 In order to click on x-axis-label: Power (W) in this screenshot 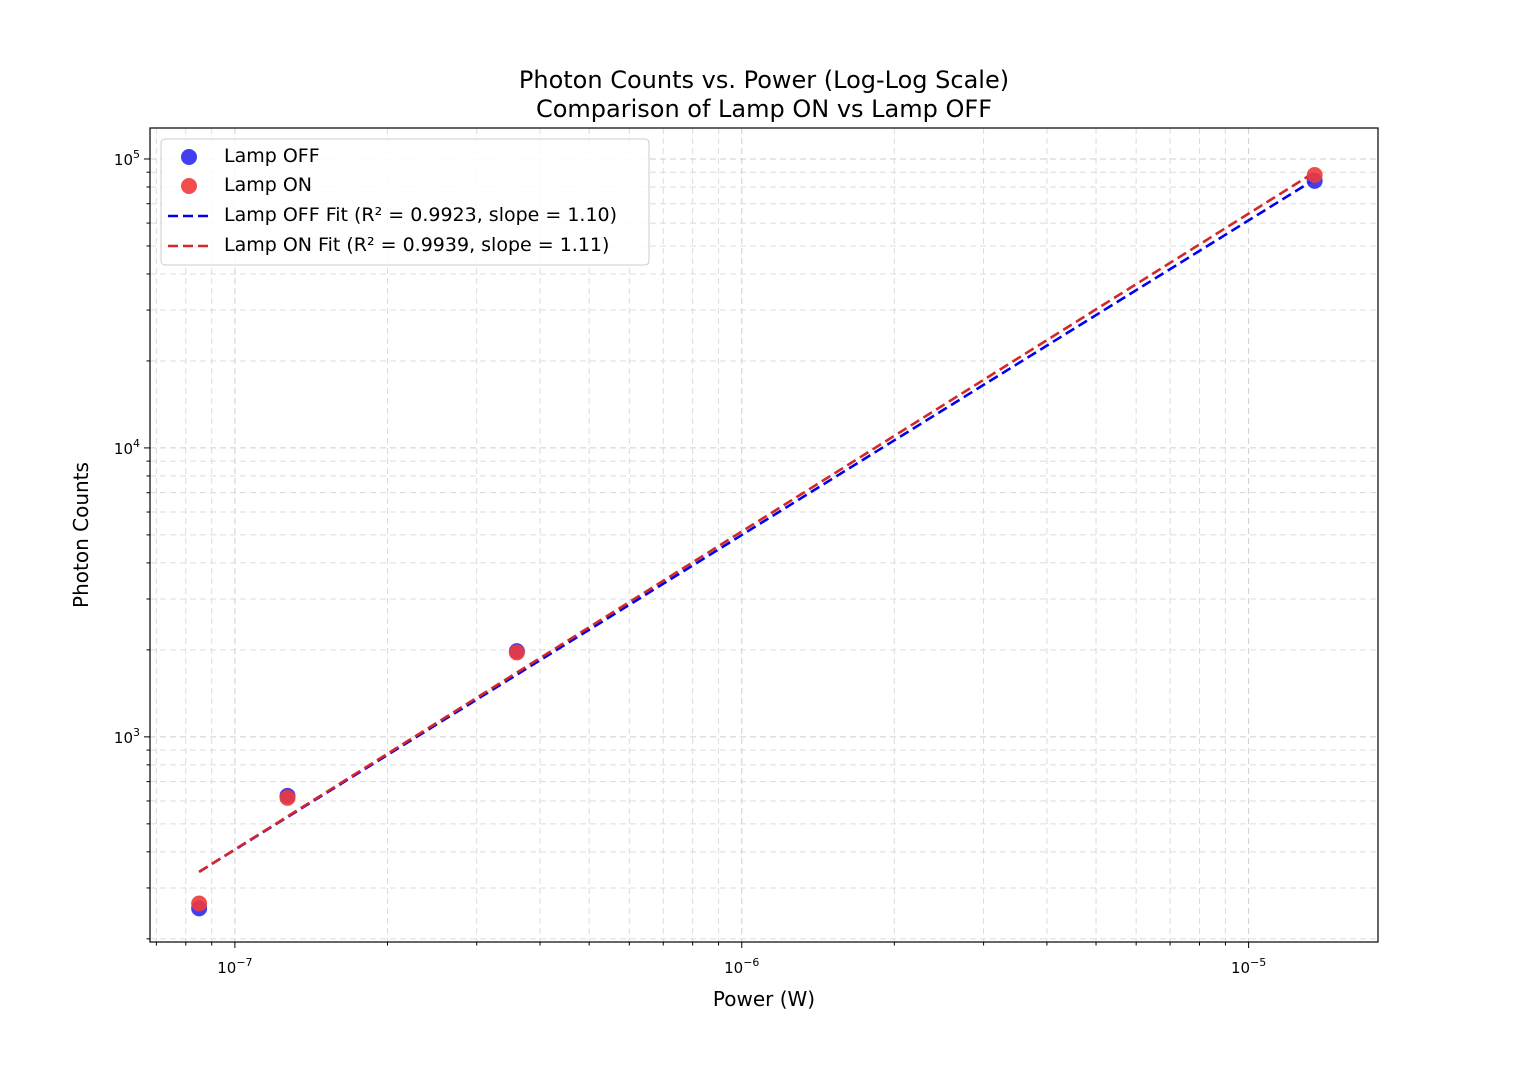, I will do `click(764, 999)`.